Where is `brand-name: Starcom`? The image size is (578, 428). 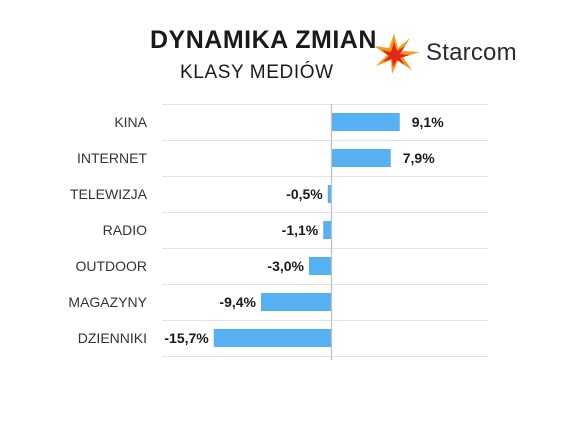
brand-name: Starcom is located at coordinates (471, 52).